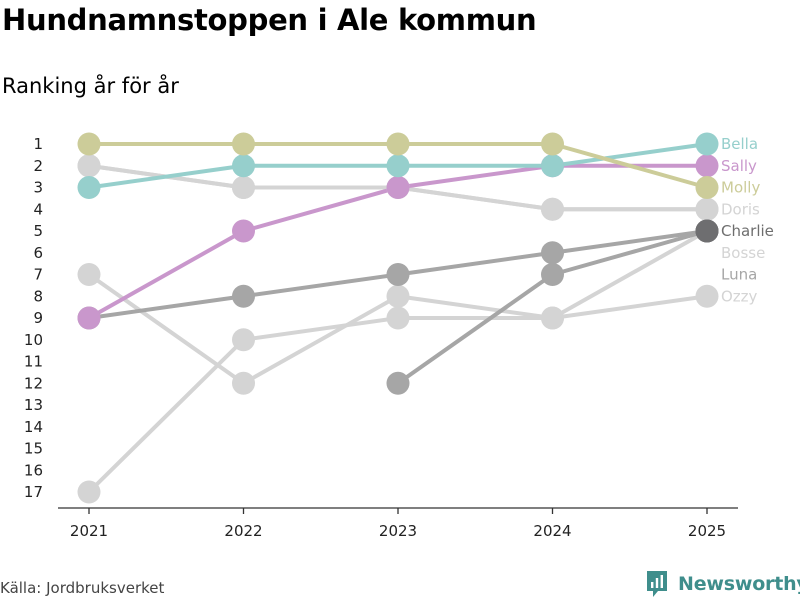  What do you see at coordinates (552, 531) in the screenshot?
I see `x-tick-label-2024: 2024` at bounding box center [552, 531].